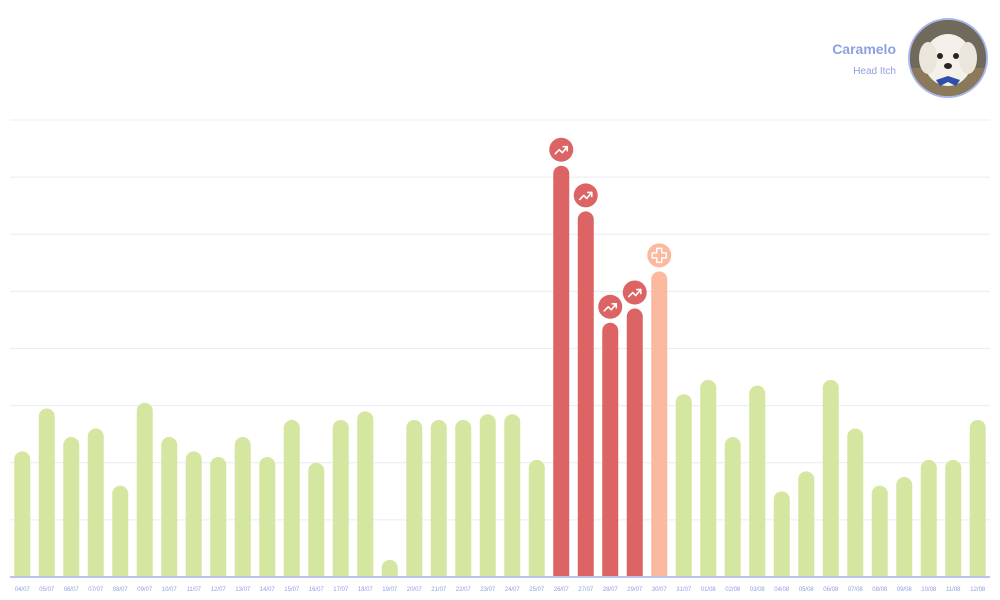 The height and width of the screenshot is (600, 1000). I want to click on avatar, so click(948, 58).